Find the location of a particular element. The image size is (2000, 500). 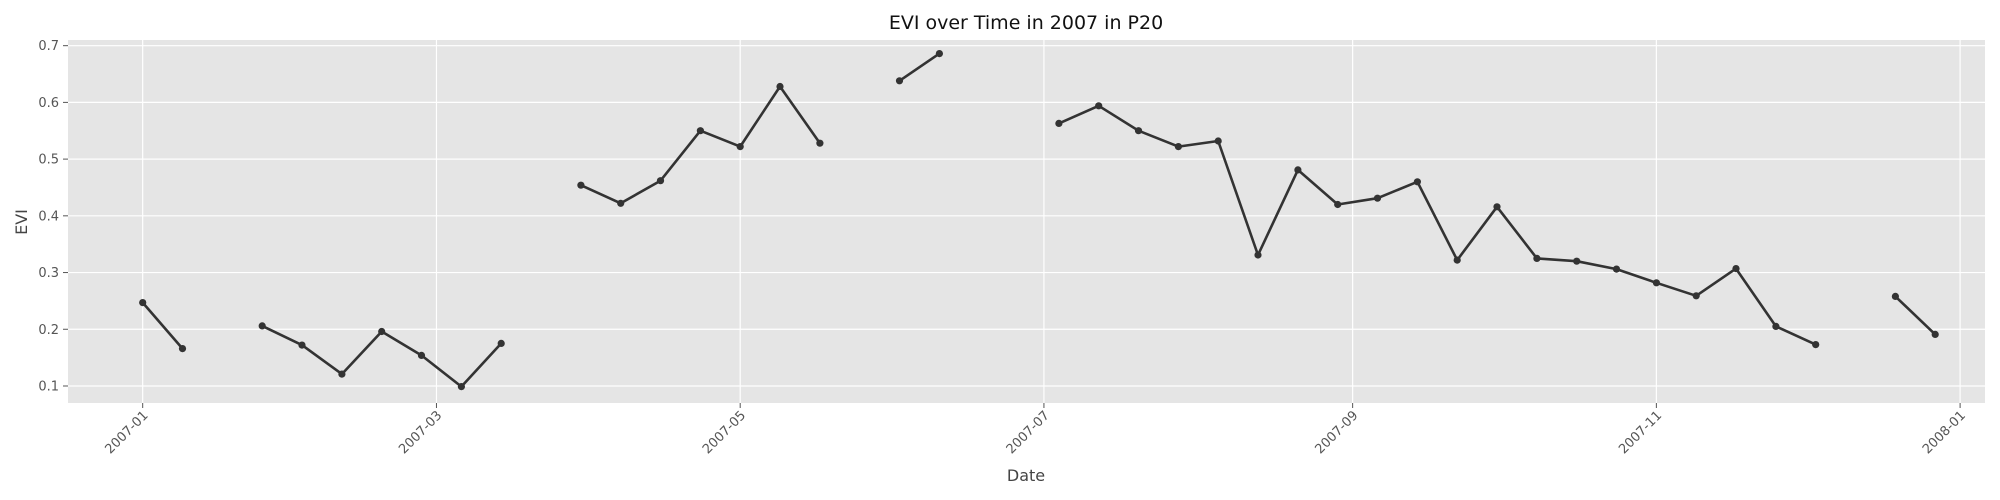

y-tick-label: 0.1 is located at coordinates (48, 386).